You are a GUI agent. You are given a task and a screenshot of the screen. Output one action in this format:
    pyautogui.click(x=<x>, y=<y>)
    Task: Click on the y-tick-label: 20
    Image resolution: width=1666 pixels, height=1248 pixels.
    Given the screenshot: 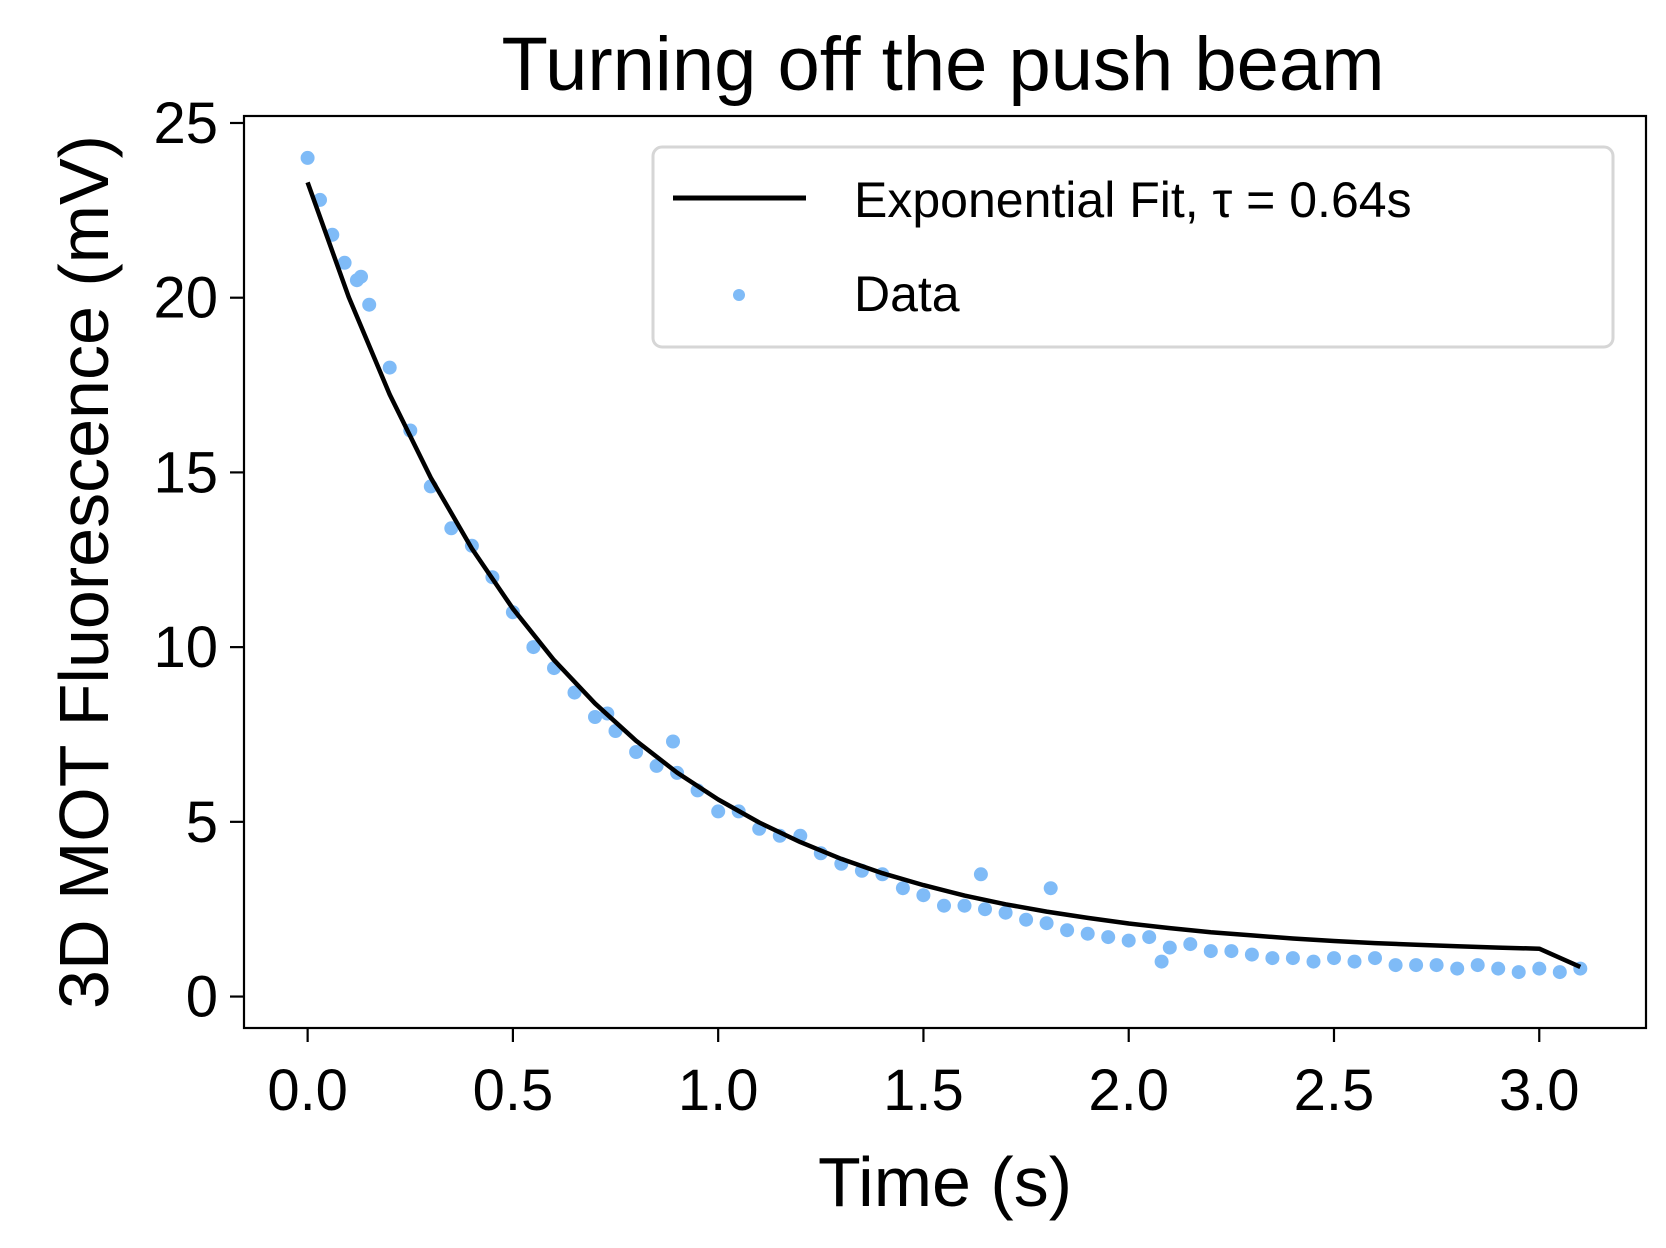 What is the action you would take?
    pyautogui.click(x=185, y=298)
    